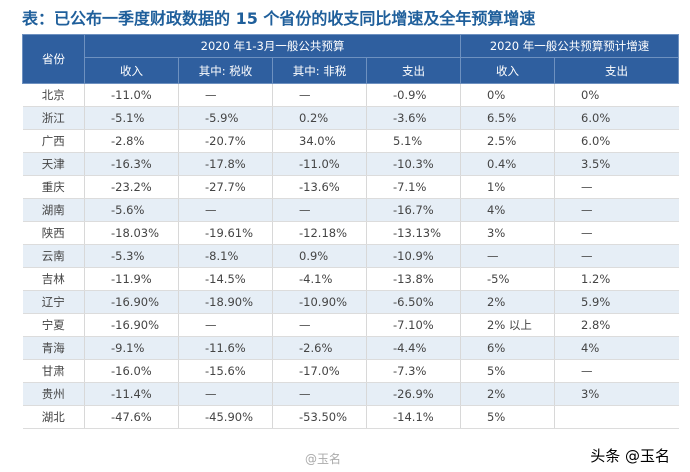  I want to click on value-cell: 6.5%, so click(508, 118).